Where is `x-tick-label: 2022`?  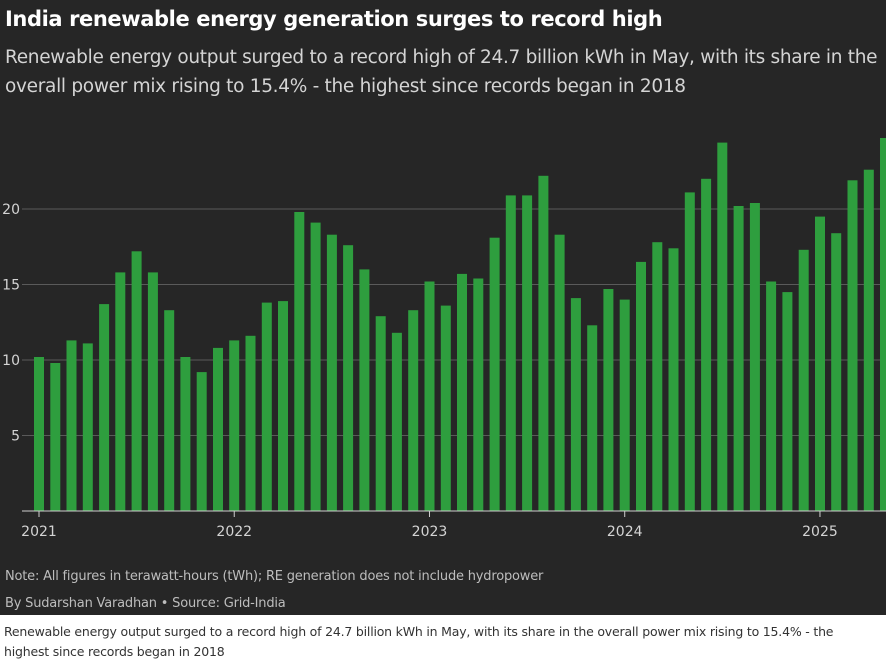
x-tick-label: 2022 is located at coordinates (234, 532).